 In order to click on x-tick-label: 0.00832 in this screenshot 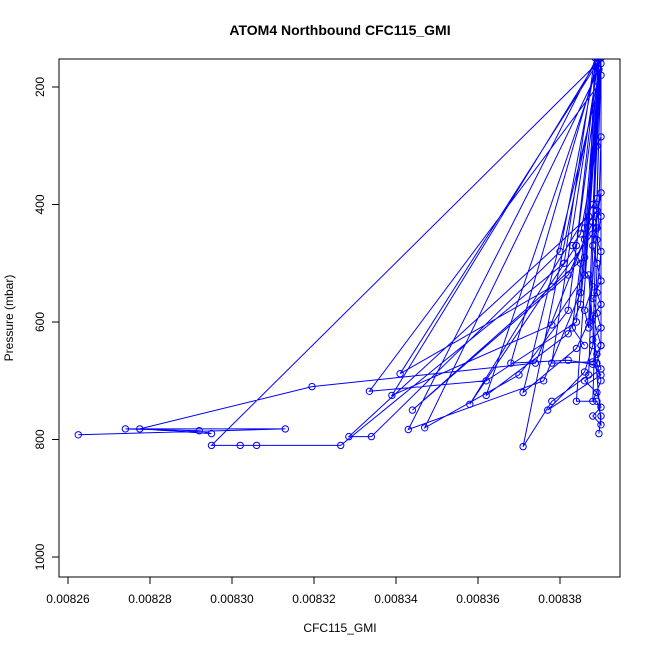, I will do `click(314, 599)`.